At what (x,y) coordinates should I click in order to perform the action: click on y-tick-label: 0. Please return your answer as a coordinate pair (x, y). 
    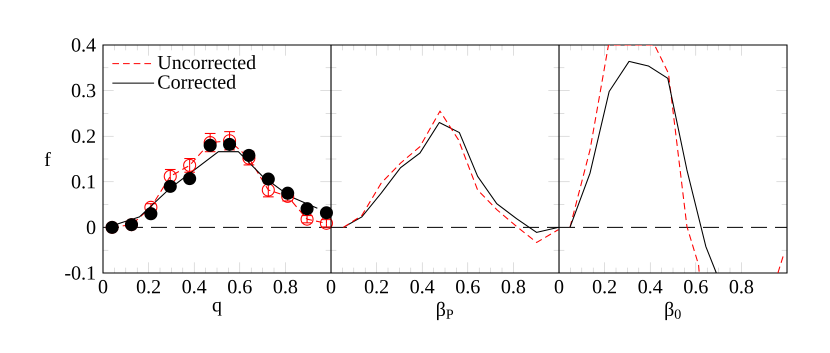
    Looking at the image, I should click on (91, 227).